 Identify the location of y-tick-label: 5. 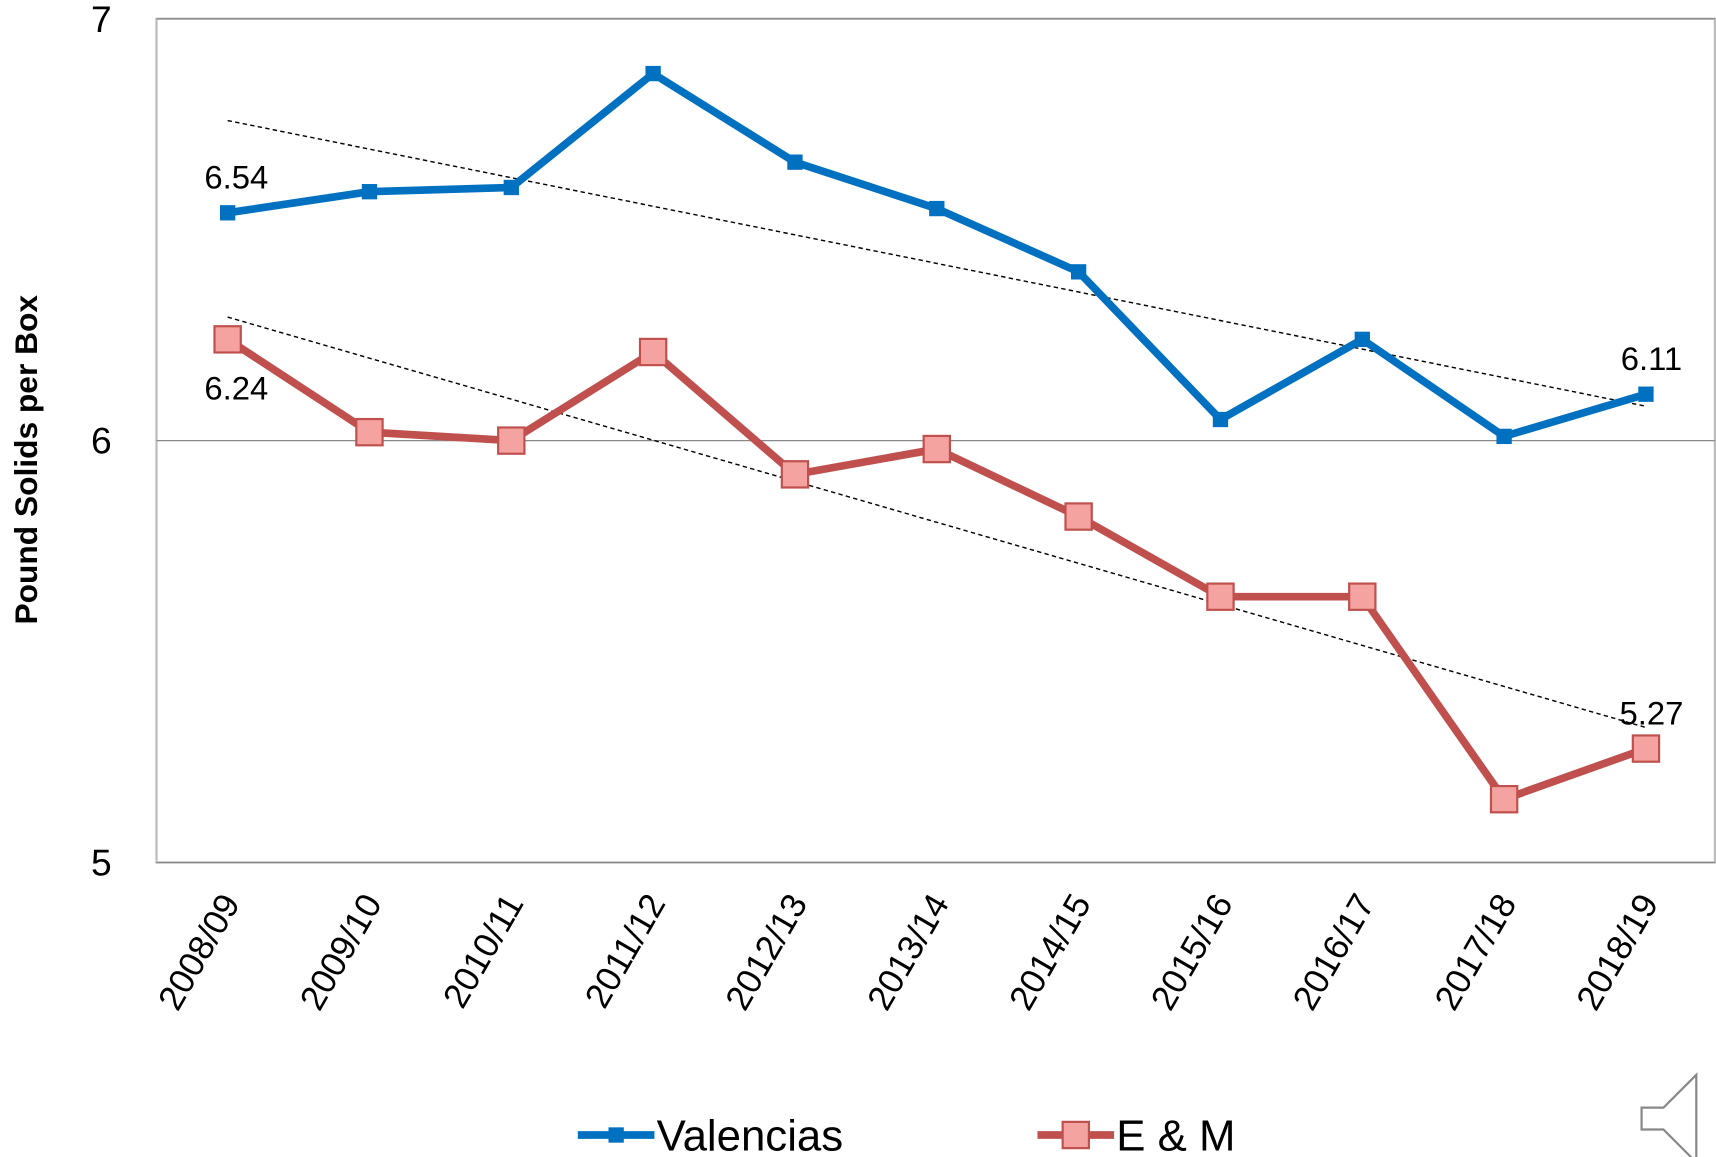
(101, 863).